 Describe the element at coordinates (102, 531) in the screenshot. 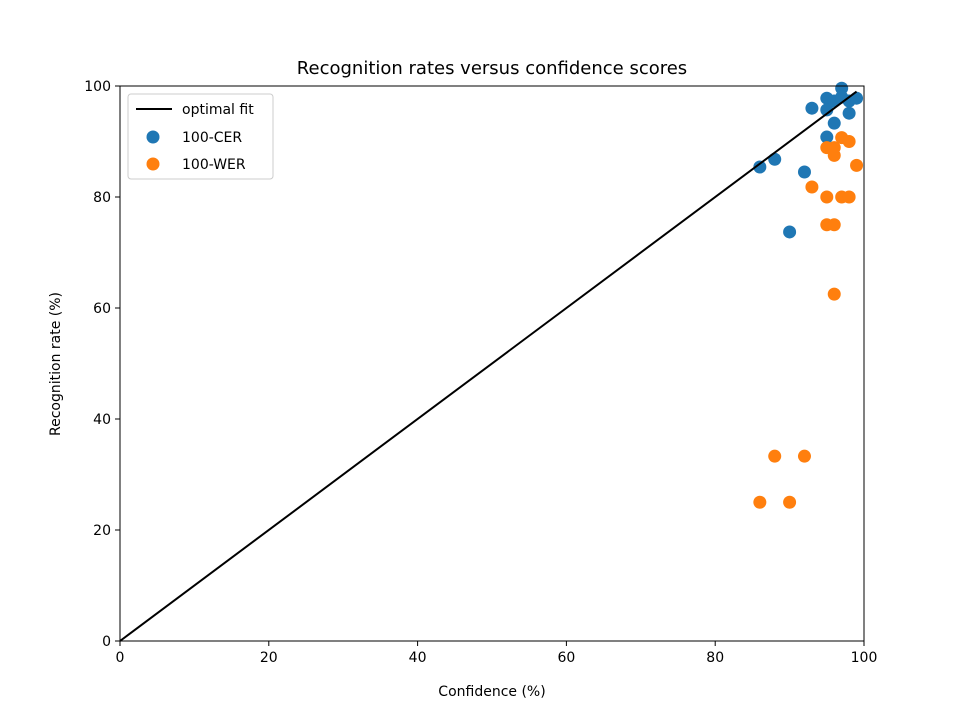

I see `y-tick-label: 20` at that location.